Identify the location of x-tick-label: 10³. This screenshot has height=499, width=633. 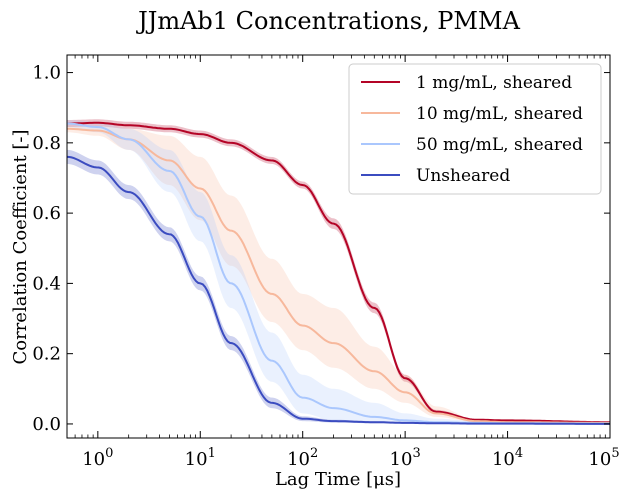
(405, 458).